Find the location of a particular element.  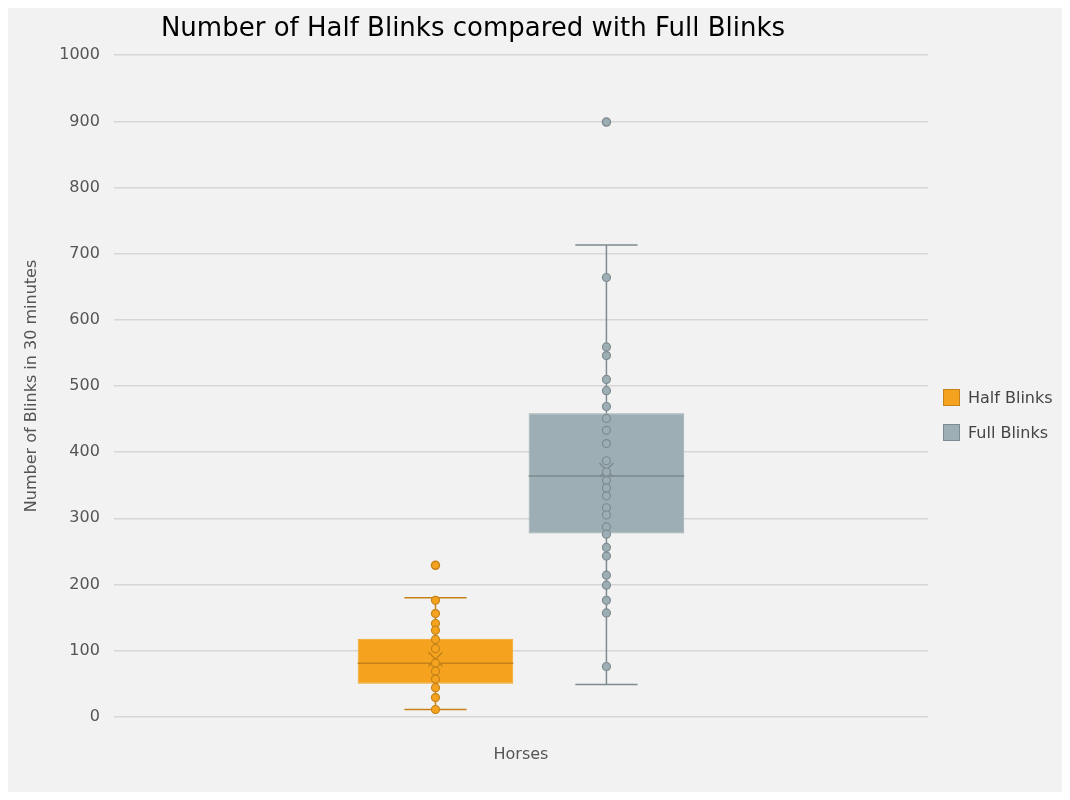

legend-label: Full Blinks is located at coordinates (1008, 432).